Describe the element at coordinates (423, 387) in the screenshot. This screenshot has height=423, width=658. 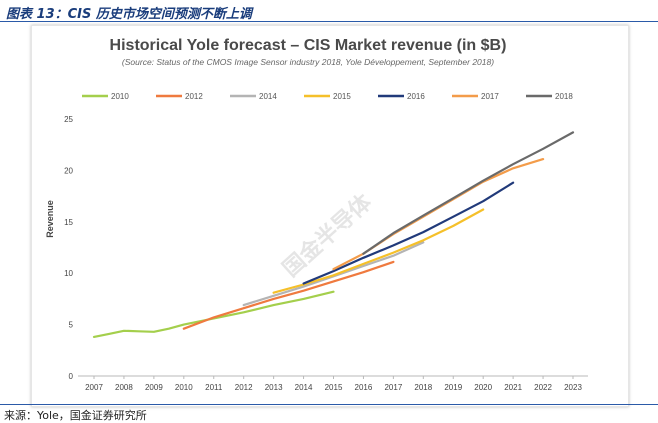
I see `x-tick-label: 2018` at that location.